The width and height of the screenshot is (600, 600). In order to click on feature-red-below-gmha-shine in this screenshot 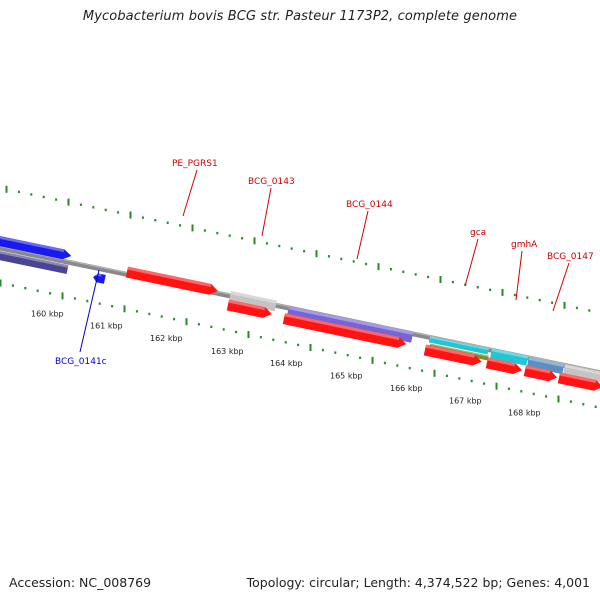, I will do `click(501, 362)`.